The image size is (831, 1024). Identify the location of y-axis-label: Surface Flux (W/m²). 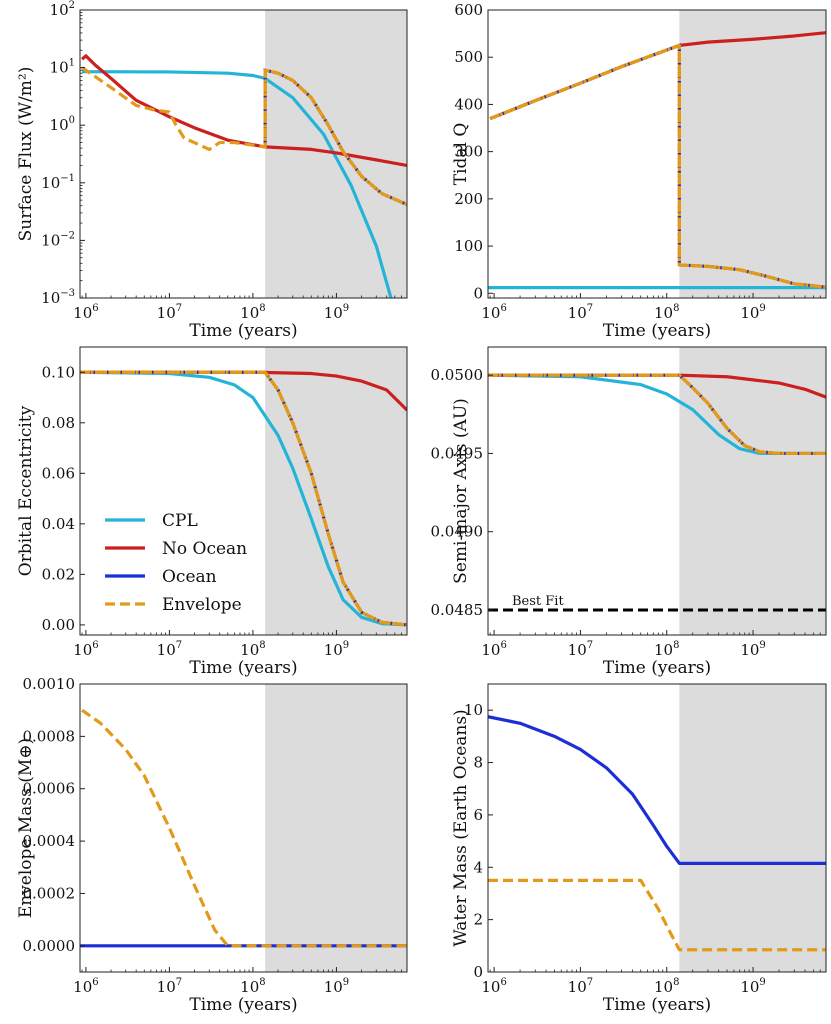
(26, 154).